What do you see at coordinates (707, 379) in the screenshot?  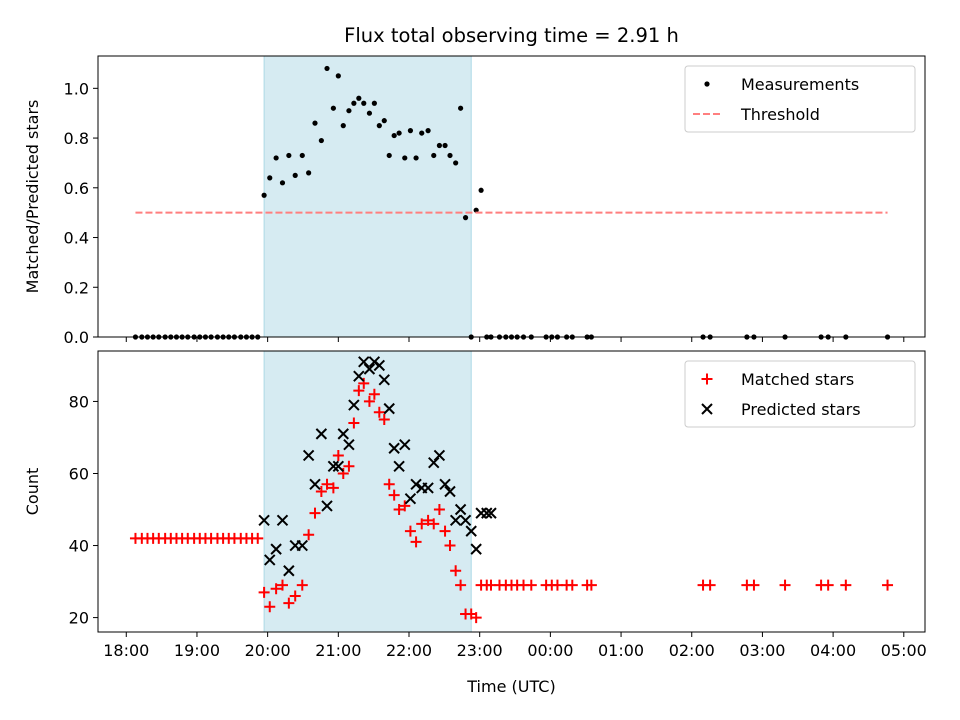 I see `legend-marker-plus` at bounding box center [707, 379].